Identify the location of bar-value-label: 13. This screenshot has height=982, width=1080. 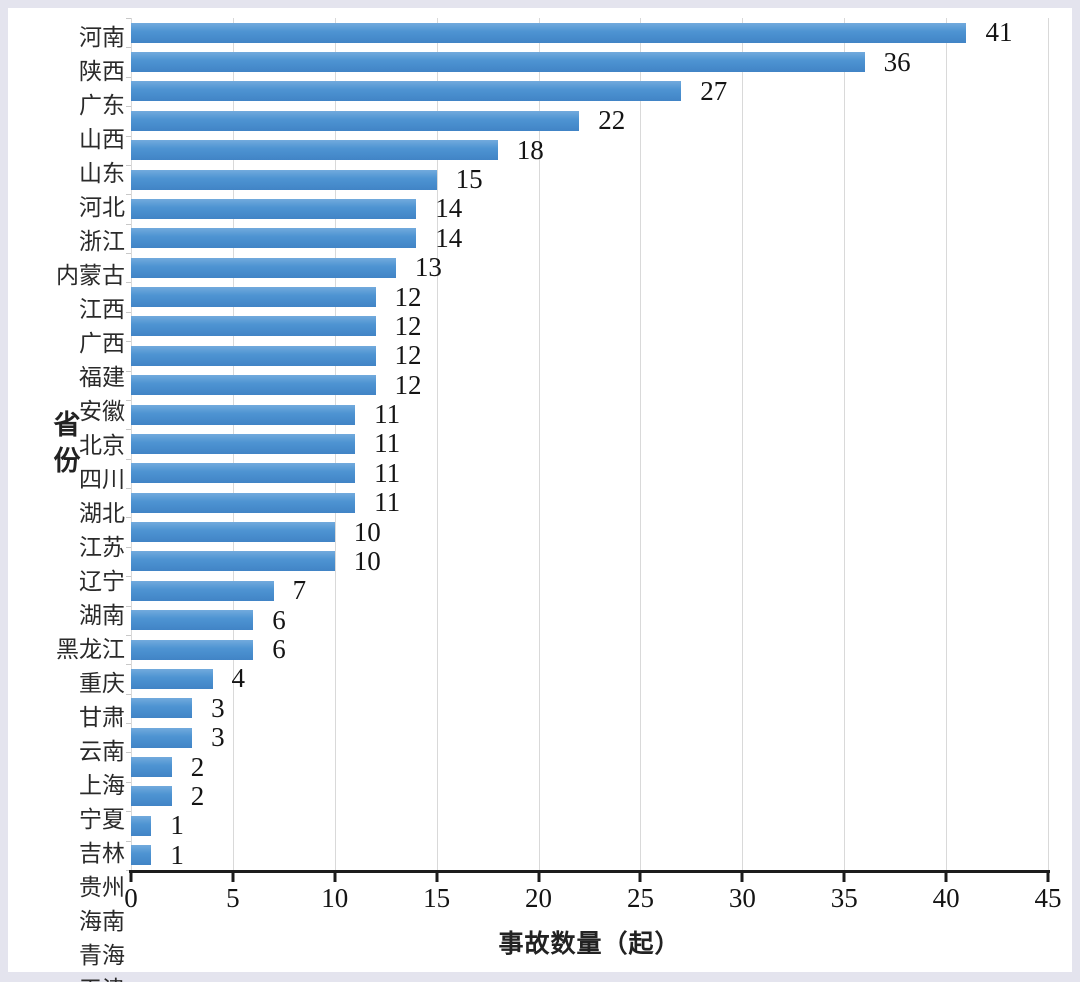
(428, 267).